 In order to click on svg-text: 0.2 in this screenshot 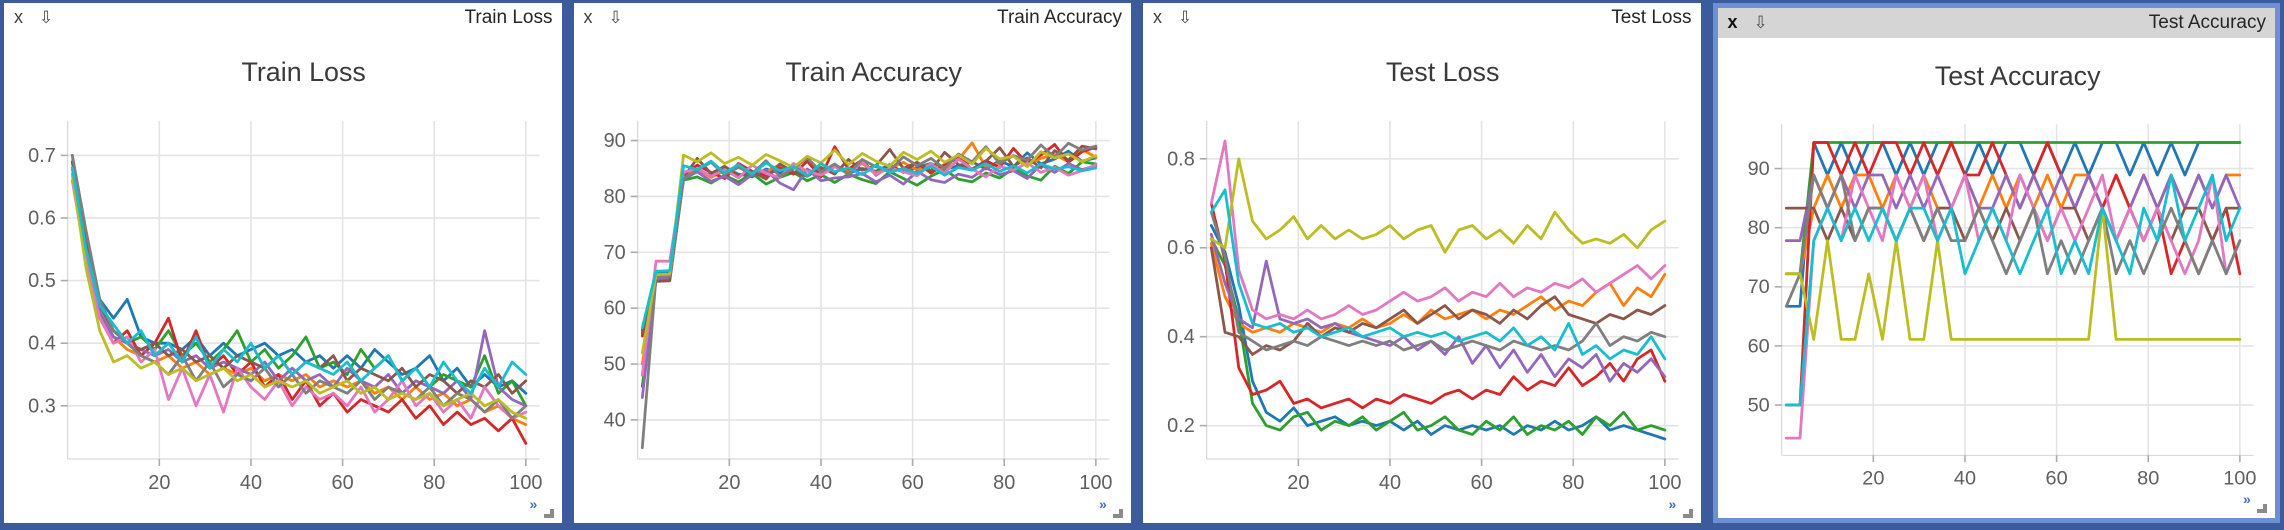, I will do `click(1181, 426)`.